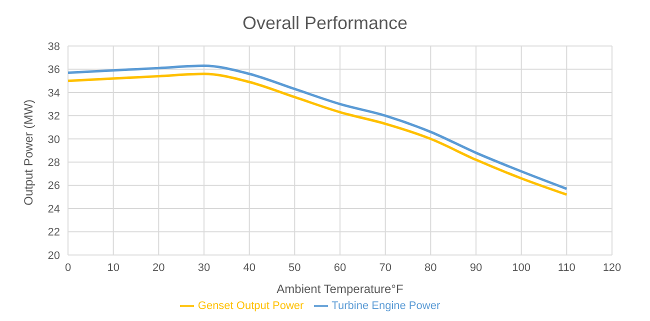 The height and width of the screenshot is (321, 650). Describe the element at coordinates (385, 268) in the screenshot. I see `x-tick-label: 70` at that location.